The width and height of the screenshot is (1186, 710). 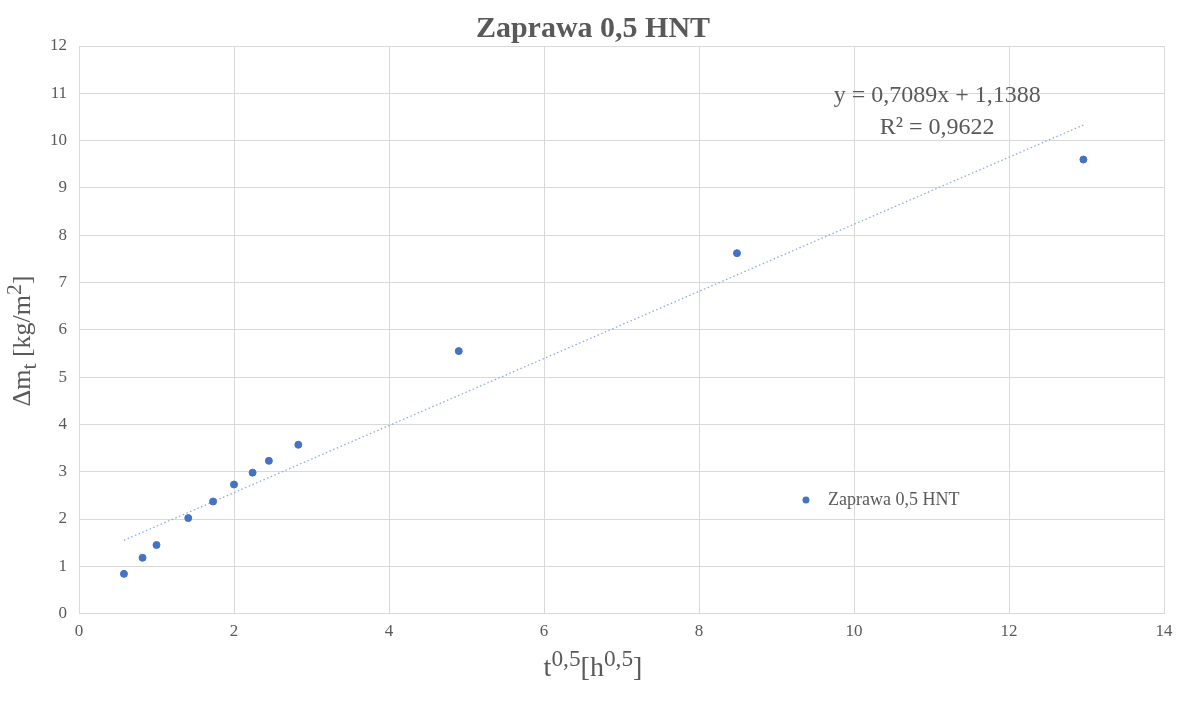 What do you see at coordinates (854, 631) in the screenshot?
I see `x-tick-label: 10` at bounding box center [854, 631].